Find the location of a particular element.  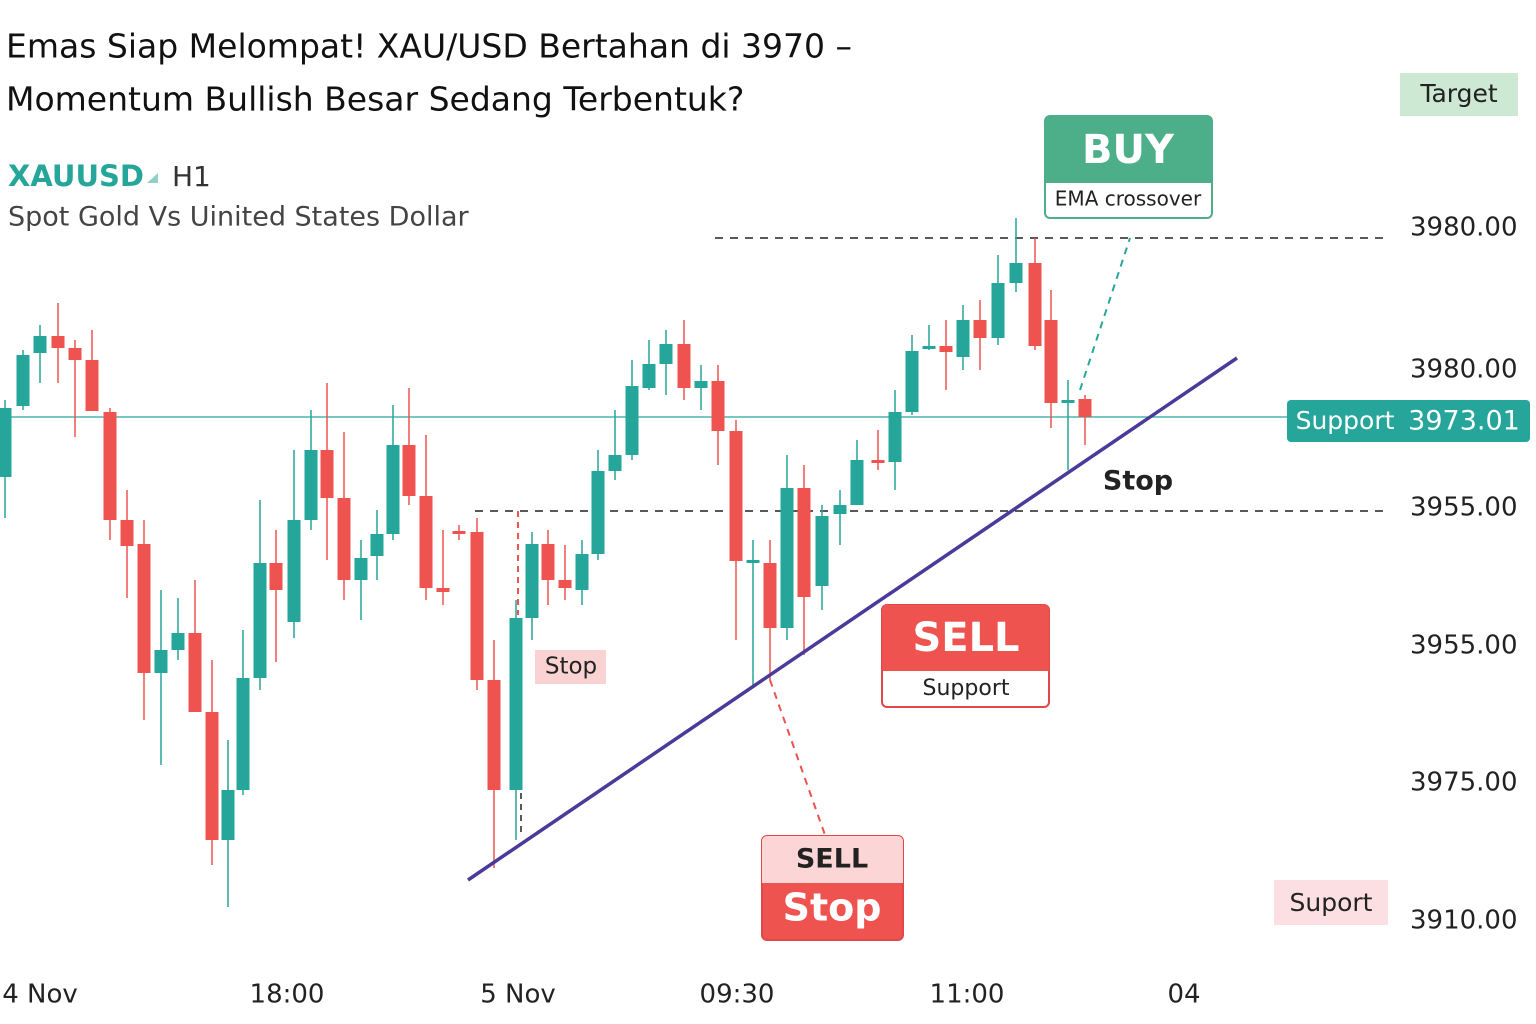

price-label: 3980.00 is located at coordinates (1464, 228).